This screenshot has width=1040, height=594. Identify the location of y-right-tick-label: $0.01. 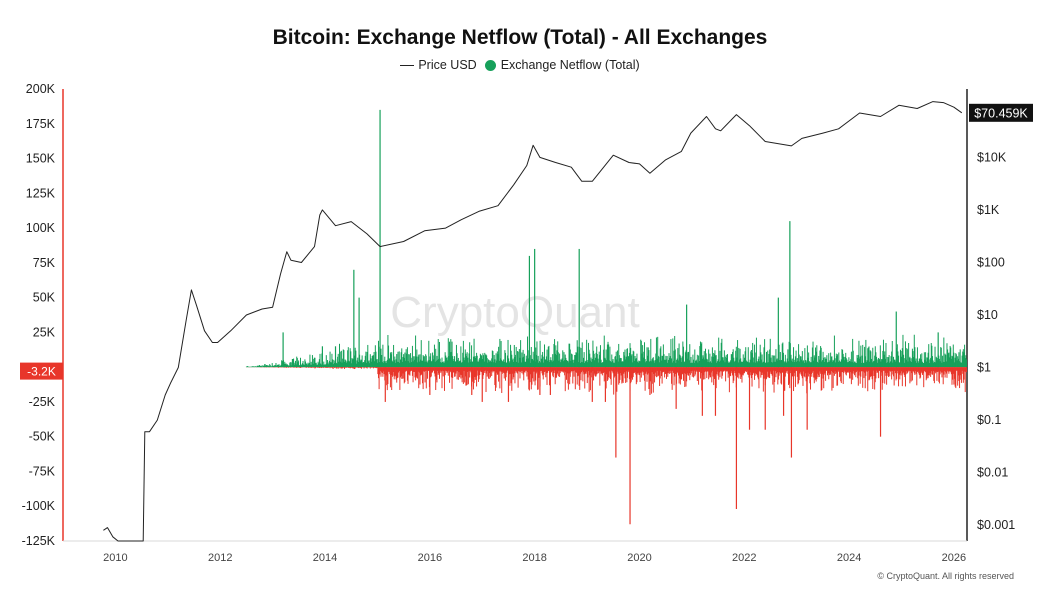
(992, 473).